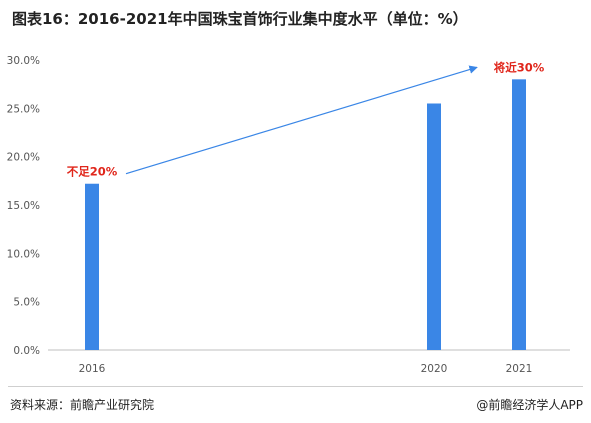 This screenshot has height=423, width=591. Describe the element at coordinates (519, 214) in the screenshot. I see `bar-2021` at that location.